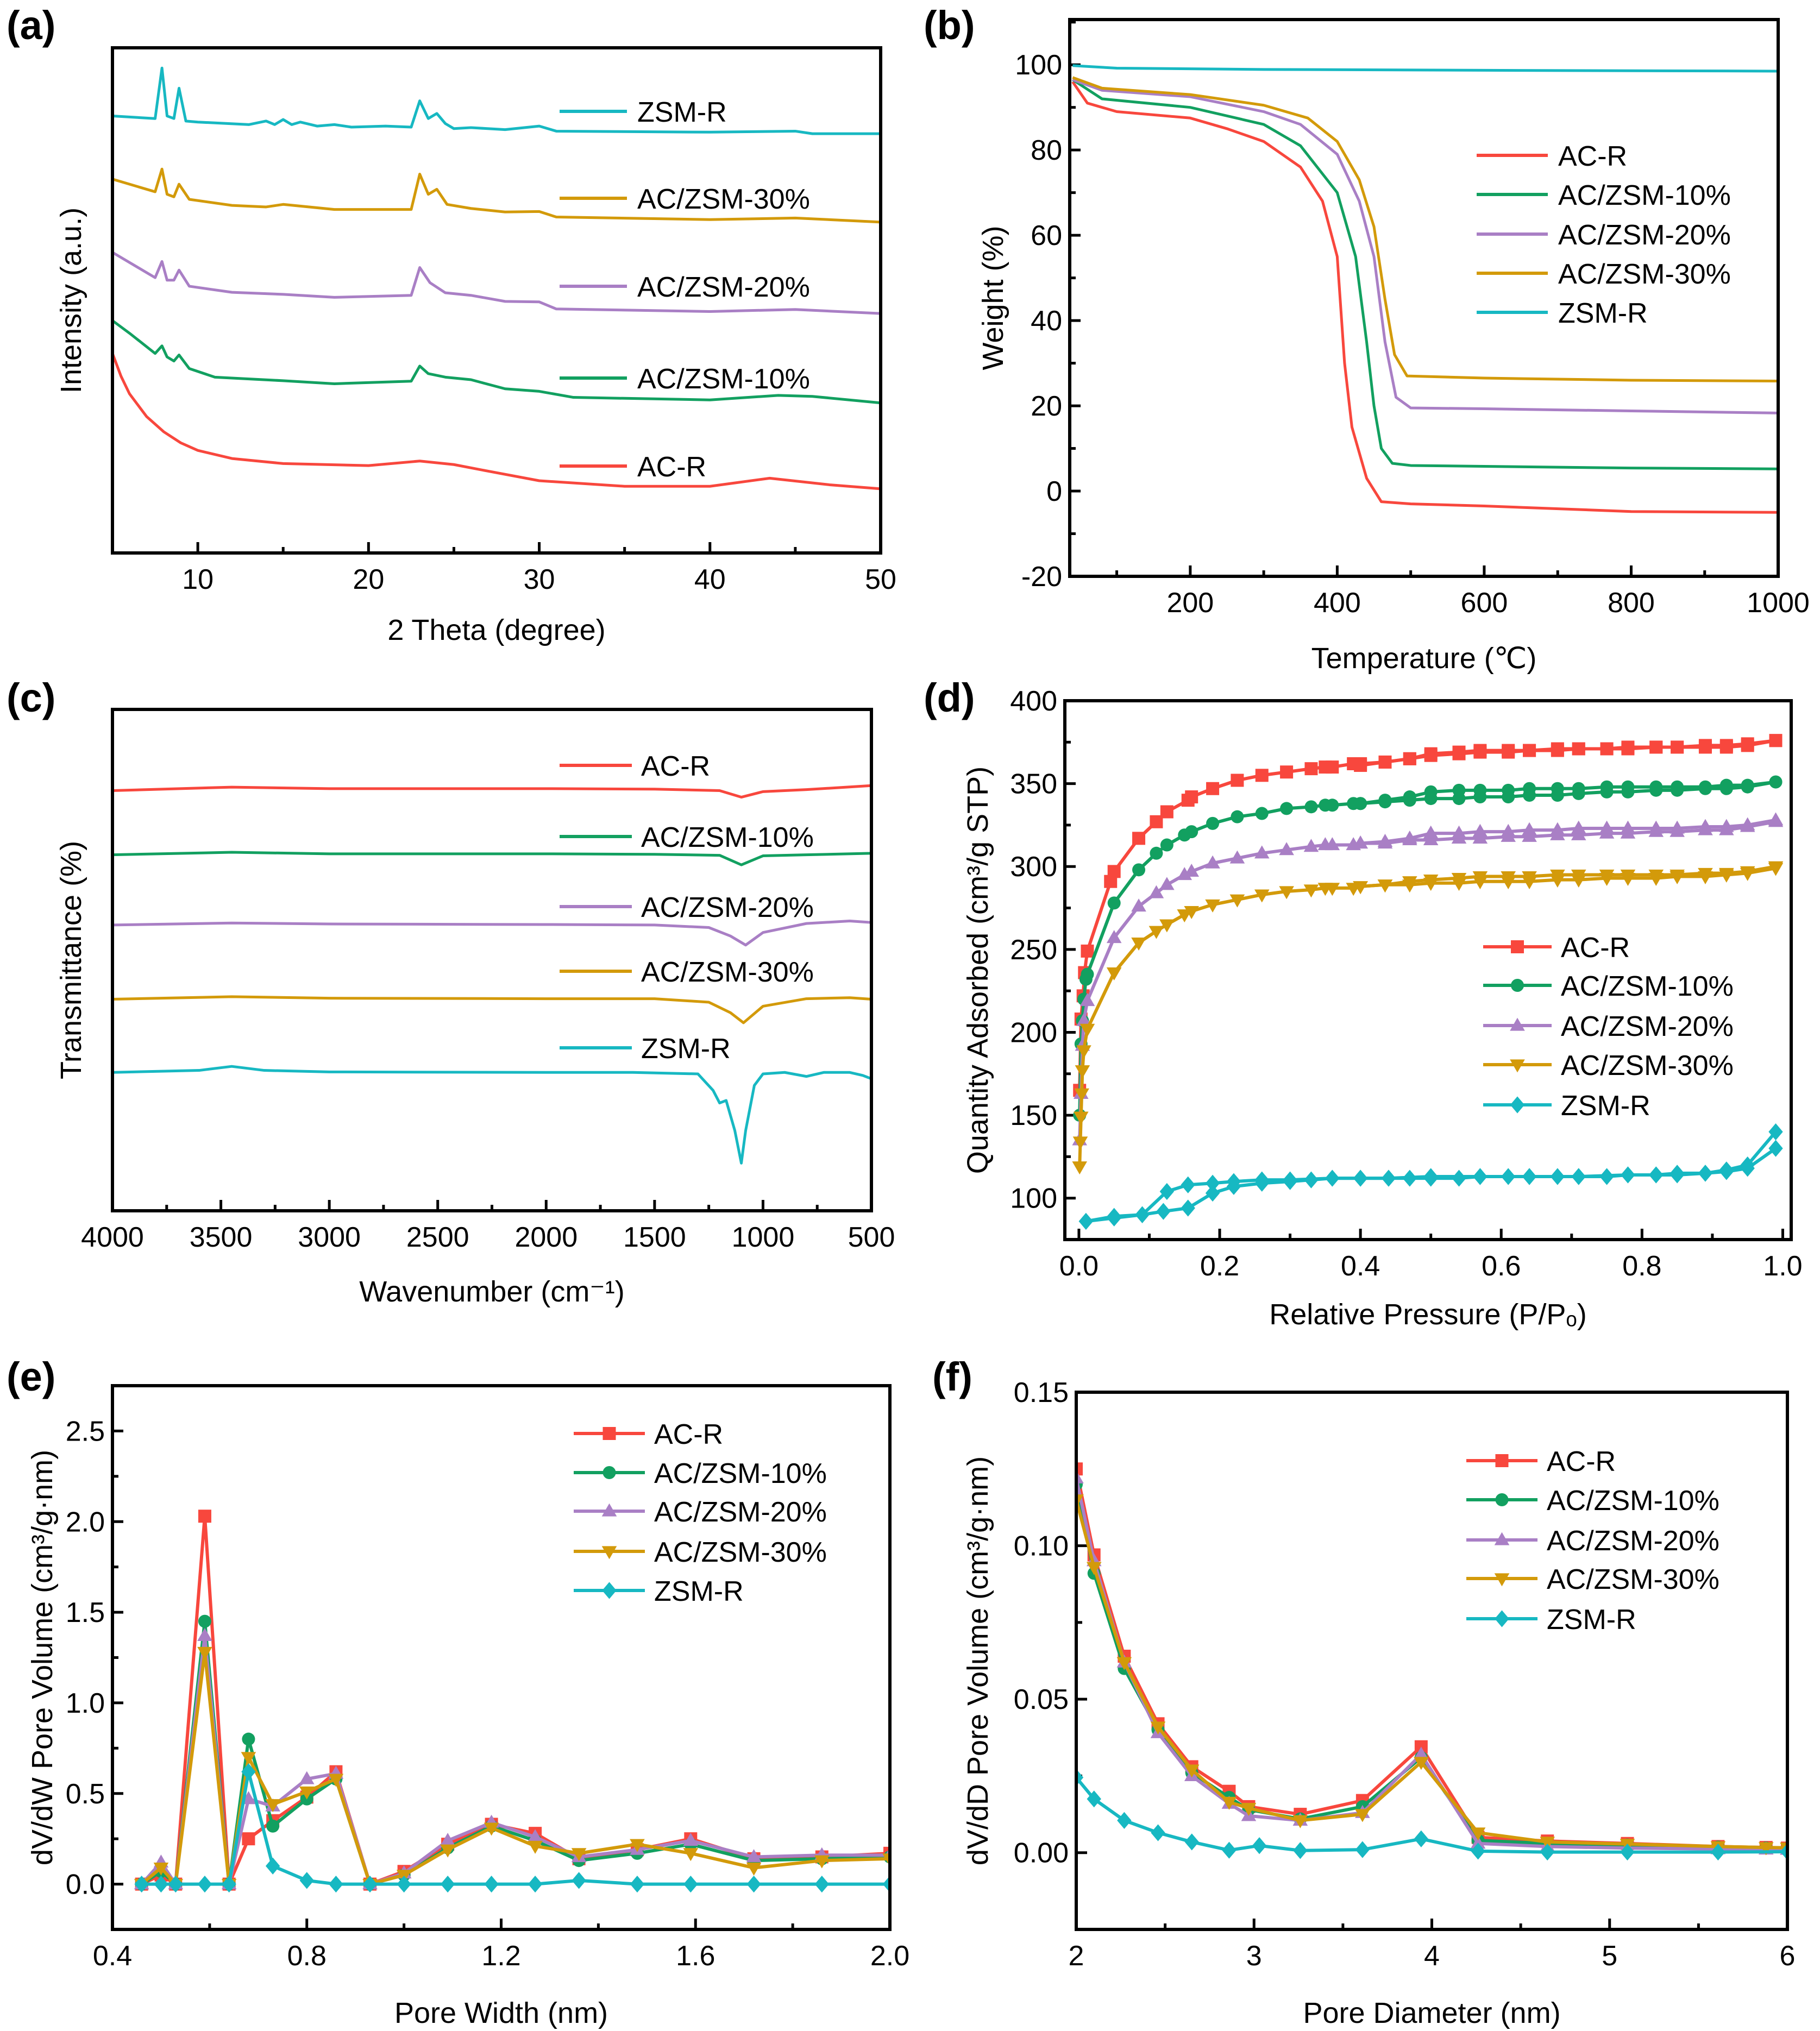 The height and width of the screenshot is (2031, 1820). Describe the element at coordinates (1788, 1956) in the screenshot. I see `x-tick-label: 6` at that location.